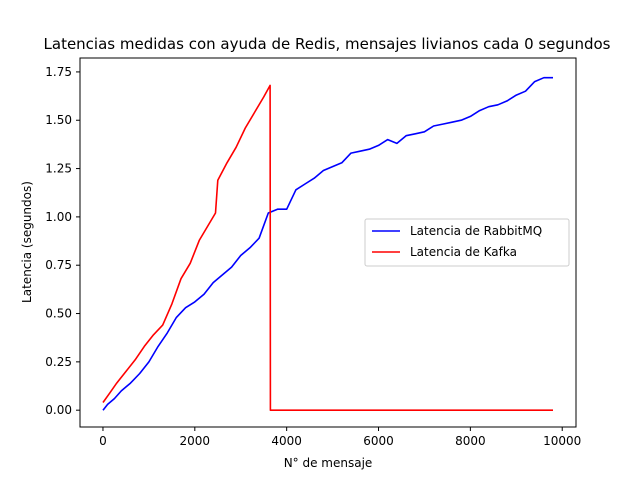 This screenshot has width=640, height=480. What do you see at coordinates (58, 362) in the screenshot?
I see `y-tick-label: 0.25` at bounding box center [58, 362].